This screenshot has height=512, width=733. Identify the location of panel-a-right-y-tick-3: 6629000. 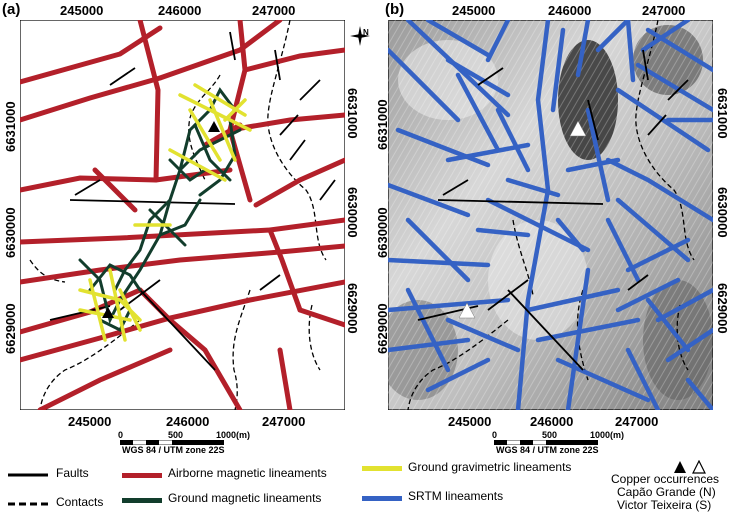
(352, 308).